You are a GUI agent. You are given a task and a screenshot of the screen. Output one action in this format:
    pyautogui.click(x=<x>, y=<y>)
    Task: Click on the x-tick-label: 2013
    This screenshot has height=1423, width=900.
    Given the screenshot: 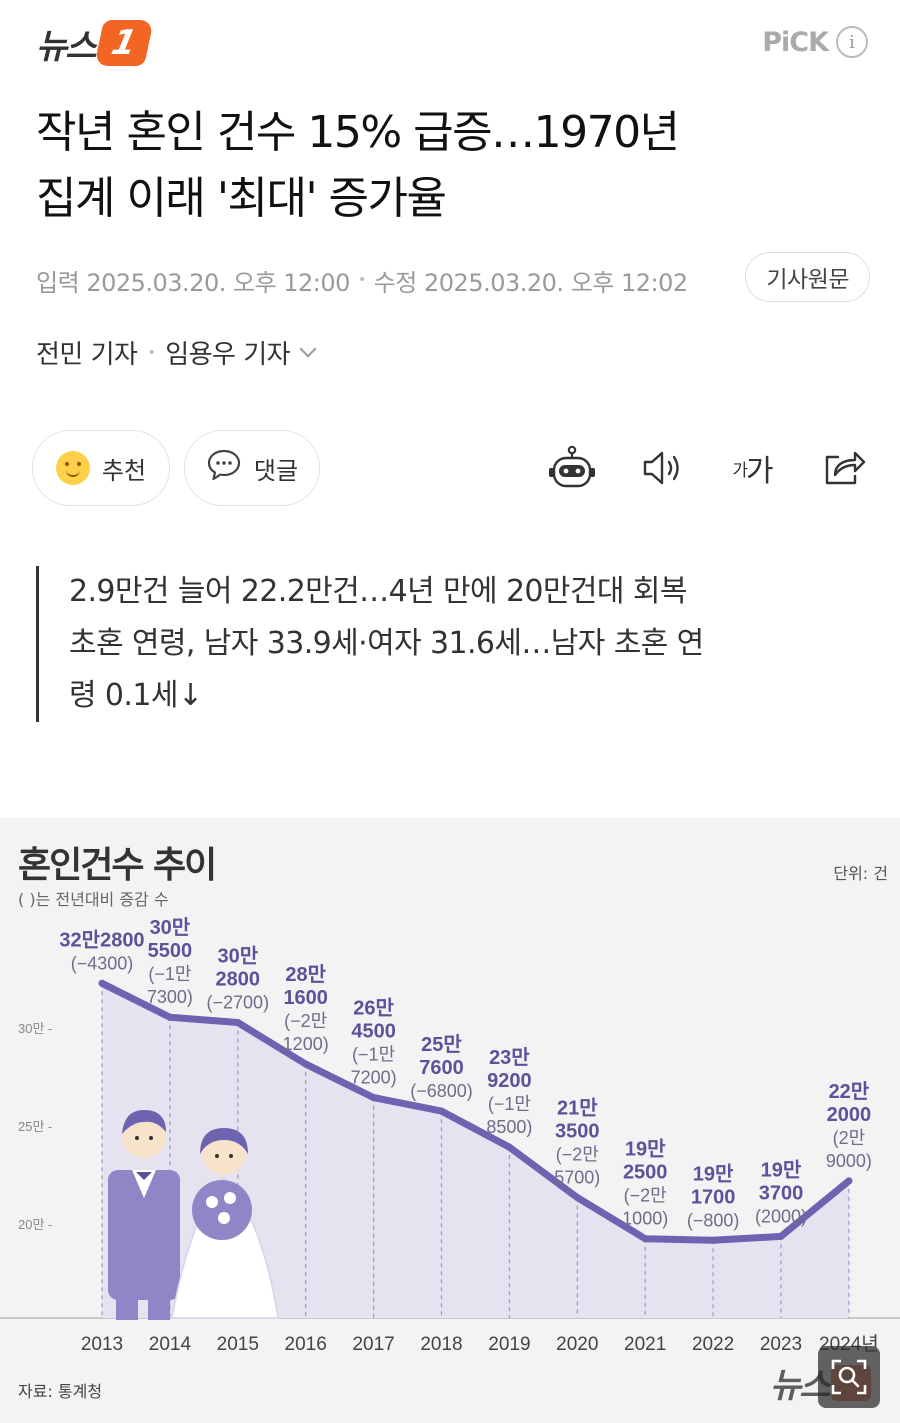 What is the action you would take?
    pyautogui.click(x=102, y=1344)
    